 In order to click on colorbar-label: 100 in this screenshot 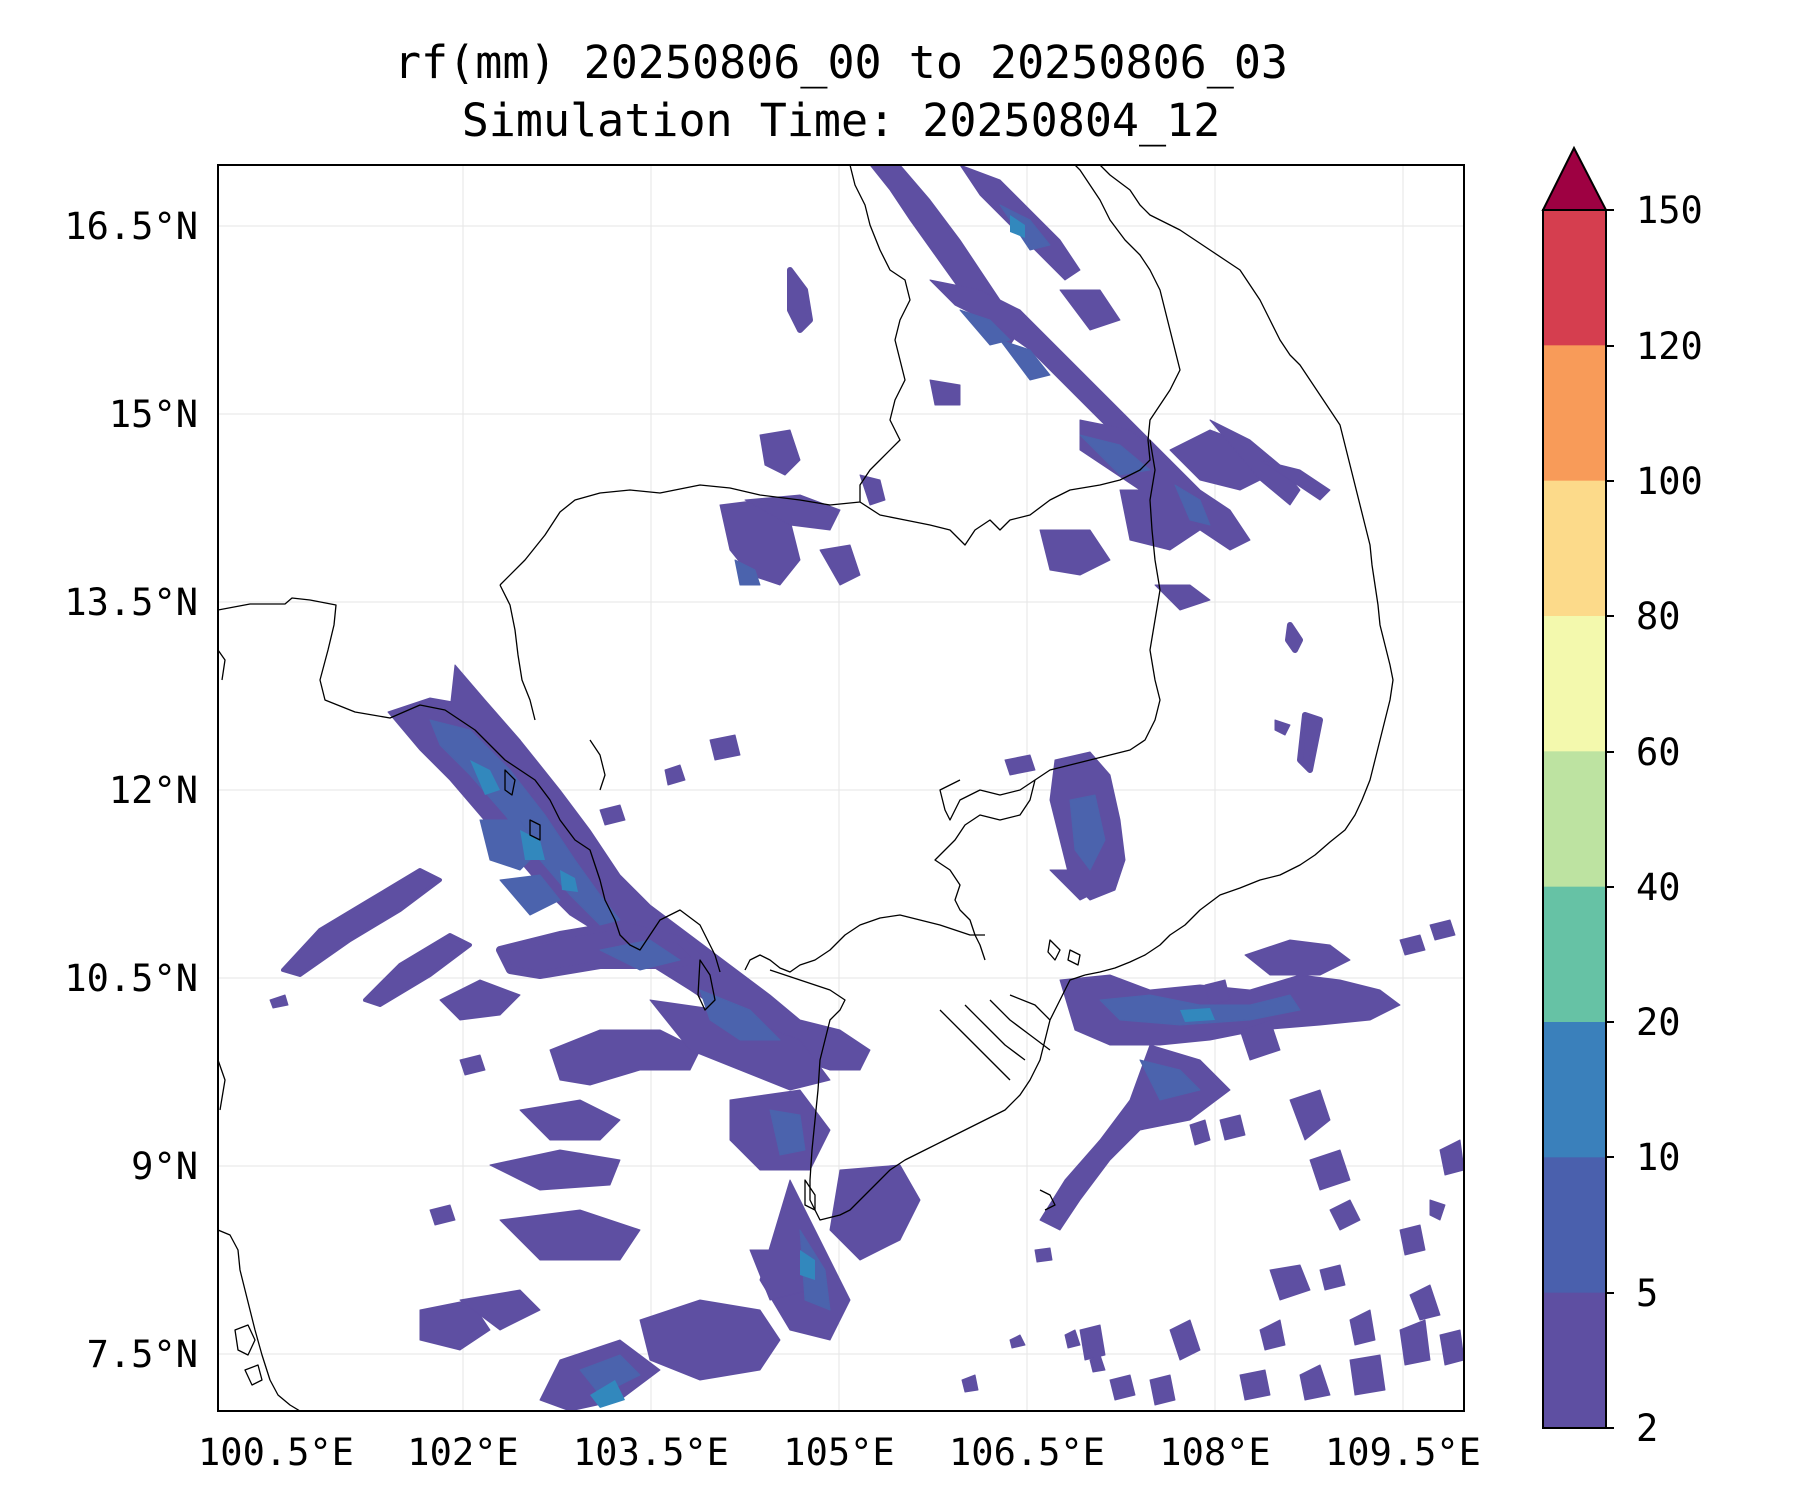, I will do `click(1669, 481)`.